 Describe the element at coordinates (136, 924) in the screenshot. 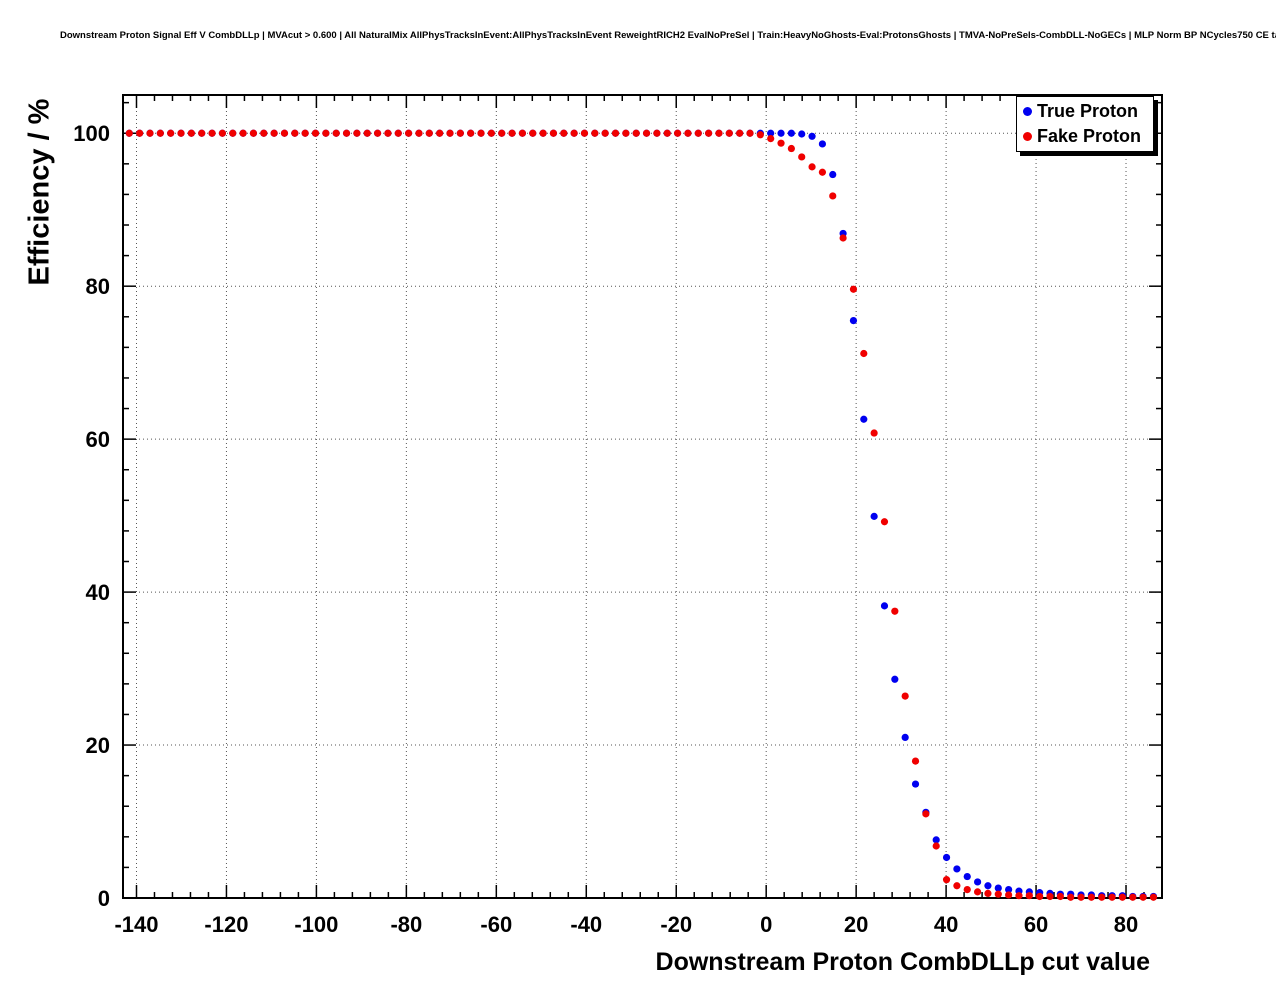

I see `x-tick-label: -140` at that location.